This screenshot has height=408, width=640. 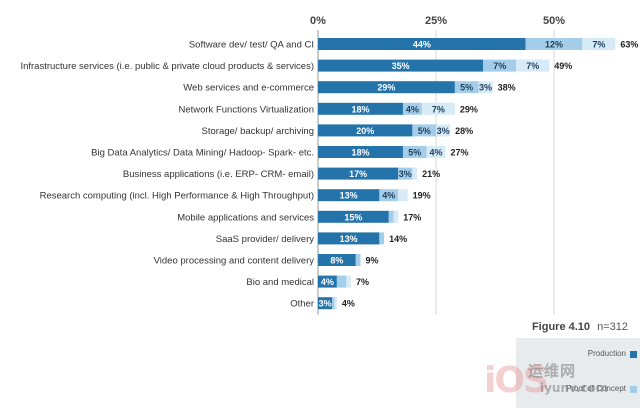 What do you see at coordinates (606, 353) in the screenshot?
I see `legend-item-production: Production` at bounding box center [606, 353].